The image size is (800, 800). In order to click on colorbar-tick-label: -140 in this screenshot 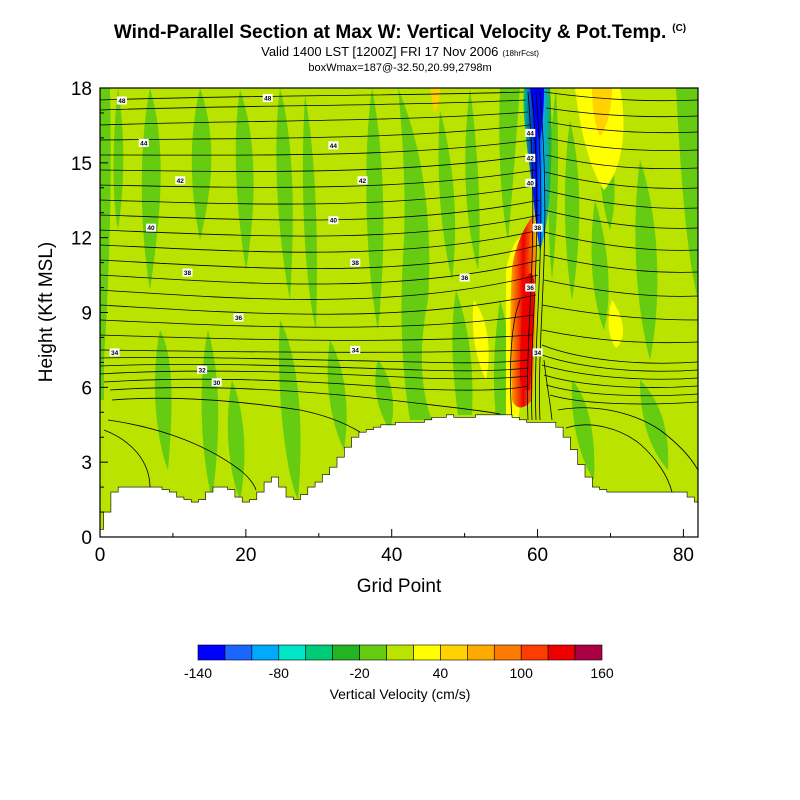, I will do `click(198, 673)`.